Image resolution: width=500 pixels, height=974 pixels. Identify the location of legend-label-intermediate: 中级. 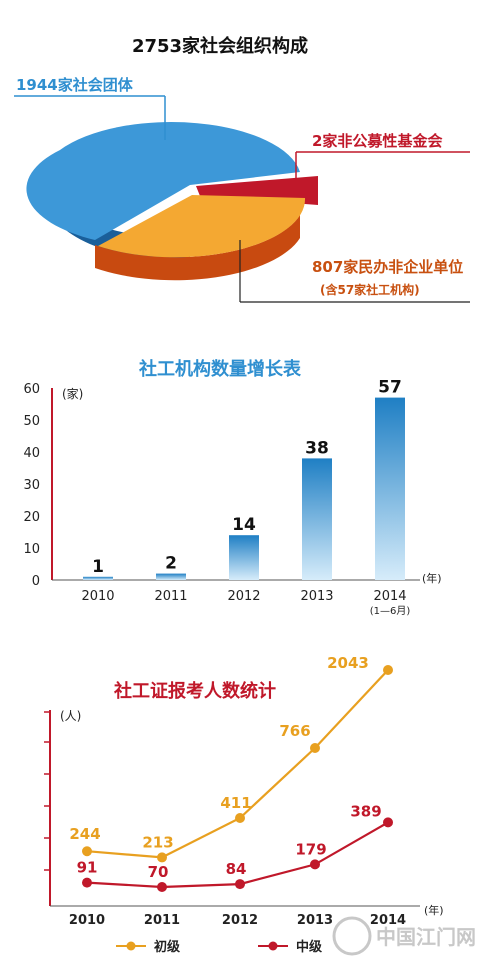
(309, 947).